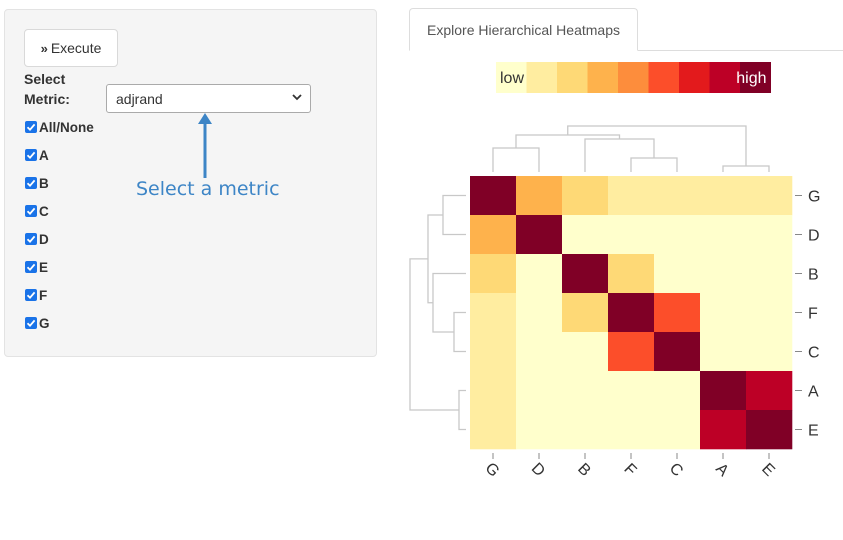  I want to click on tab-explore-heatmaps: Explore Hierarchical Heatmaps, so click(523, 29).